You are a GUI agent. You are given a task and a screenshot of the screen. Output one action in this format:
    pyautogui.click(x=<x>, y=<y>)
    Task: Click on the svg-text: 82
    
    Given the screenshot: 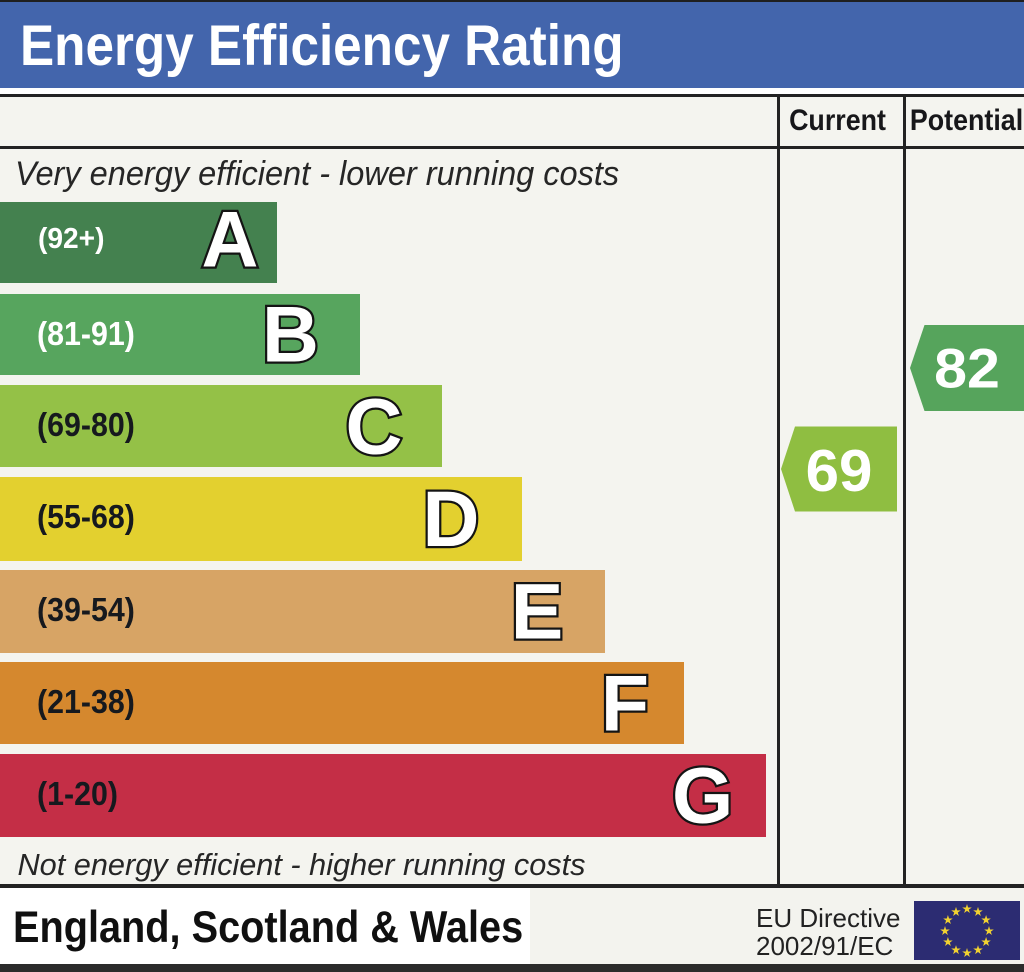 What is the action you would take?
    pyautogui.click(x=967, y=369)
    